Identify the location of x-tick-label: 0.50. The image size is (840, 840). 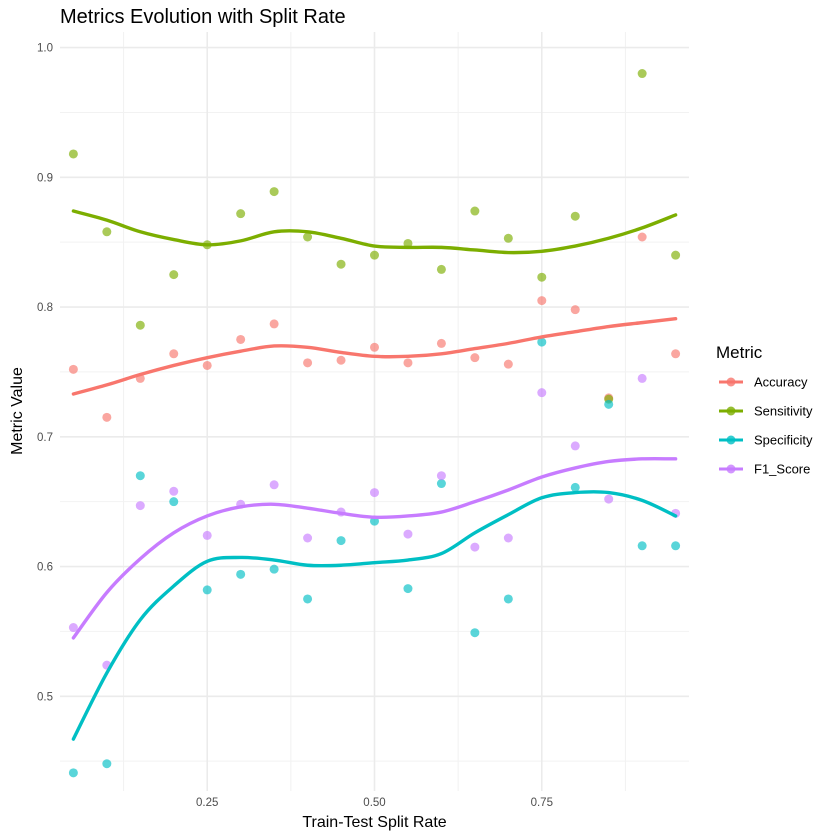
(374, 803).